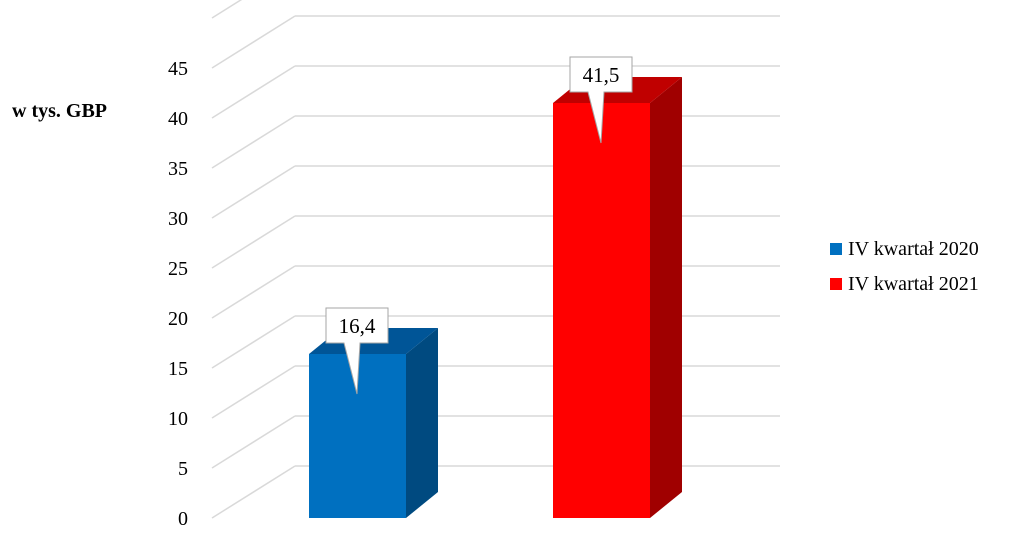  What do you see at coordinates (178, 319) in the screenshot?
I see `y-tick-label: 20` at bounding box center [178, 319].